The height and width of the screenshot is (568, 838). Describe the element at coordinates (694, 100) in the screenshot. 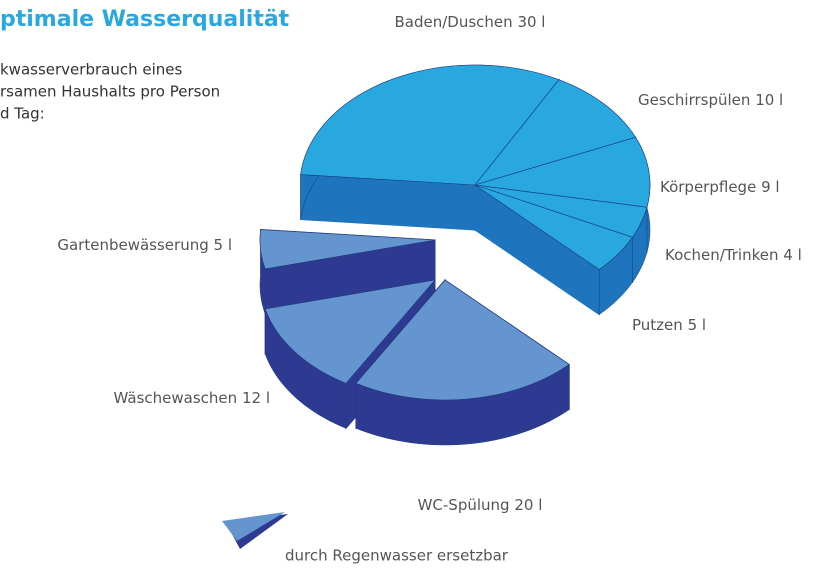

I see `category: Geschirrspülen` at that location.